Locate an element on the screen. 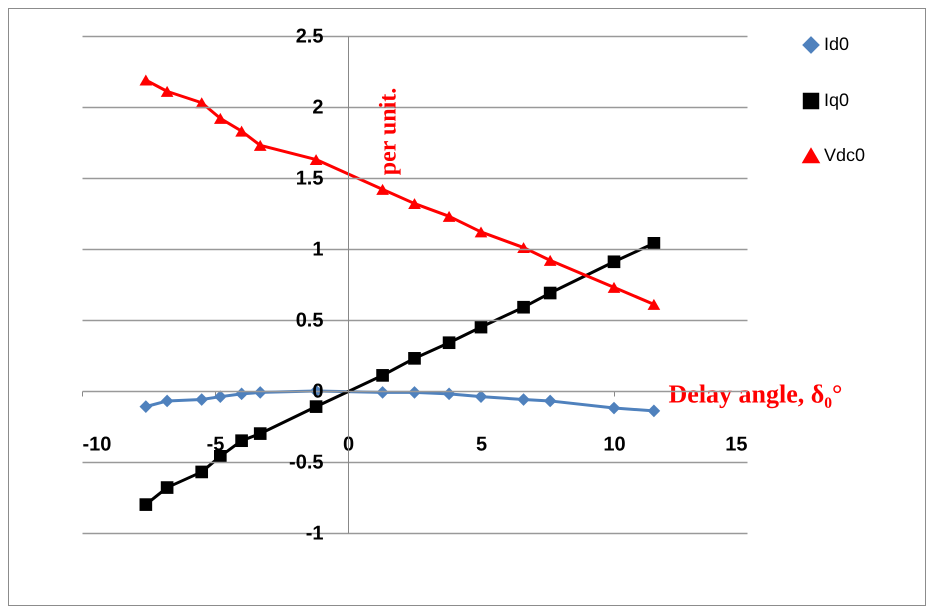  legend-label: Iq0 is located at coordinates (837, 100).